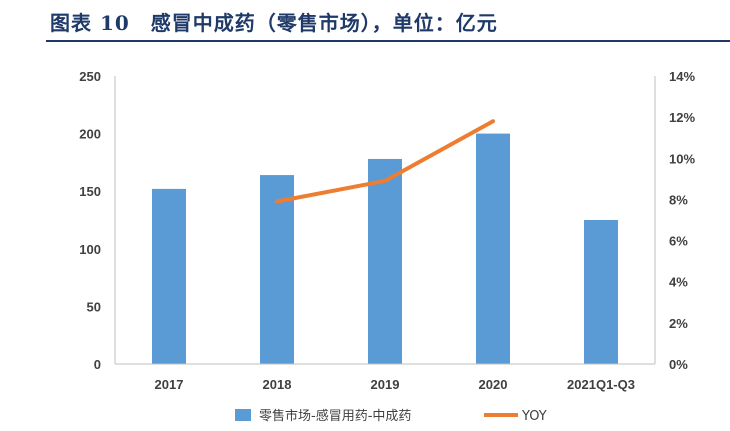 The image size is (730, 431). Describe the element at coordinates (94, 306) in the screenshot. I see `y-tick-label: 50` at that location.